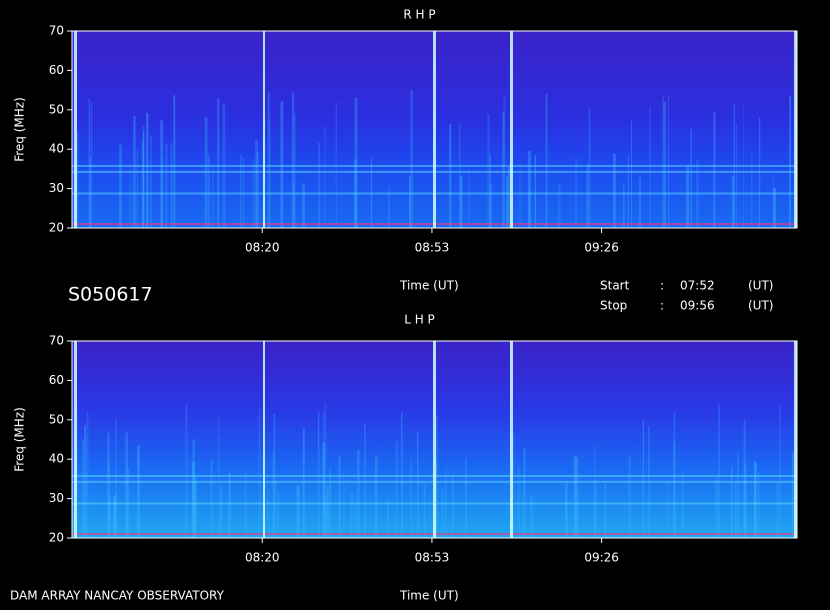  What do you see at coordinates (110, 295) in the screenshot?
I see `session-id: S050617` at bounding box center [110, 295].